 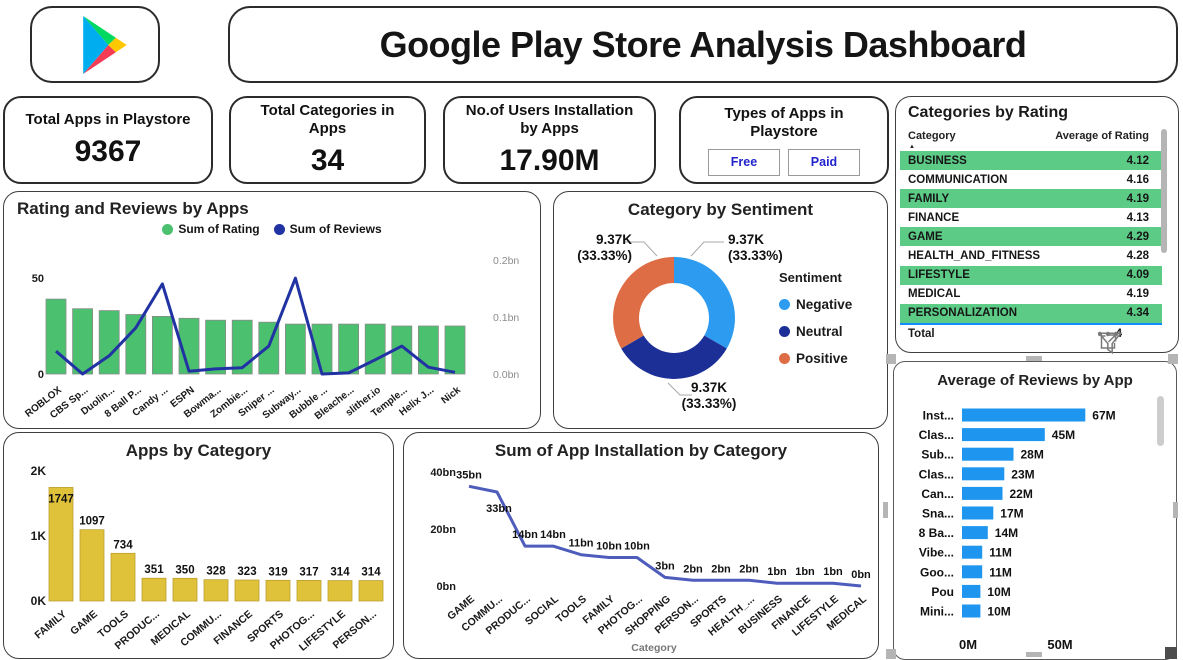 I want to click on chart-title: Sum of App Installation by Category, so click(x=641, y=450).